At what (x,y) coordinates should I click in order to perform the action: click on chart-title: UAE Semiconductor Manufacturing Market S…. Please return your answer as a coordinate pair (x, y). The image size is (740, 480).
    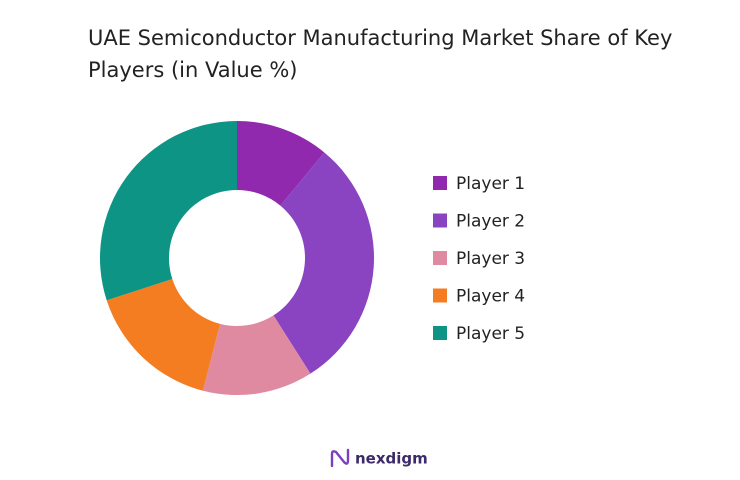
    Looking at the image, I should click on (380, 54).